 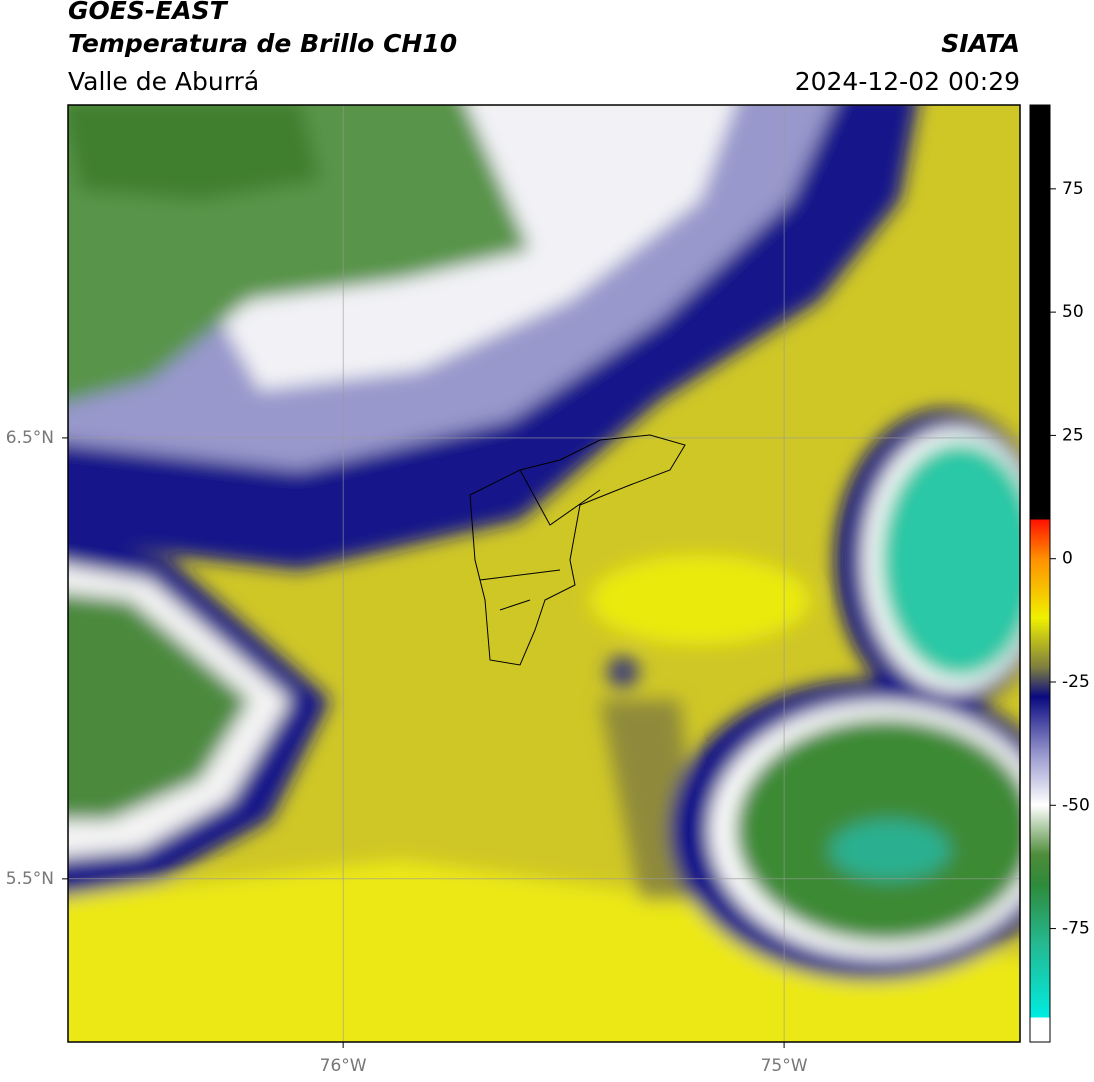 I want to click on region: Valle de Aburrá, so click(x=163, y=81).